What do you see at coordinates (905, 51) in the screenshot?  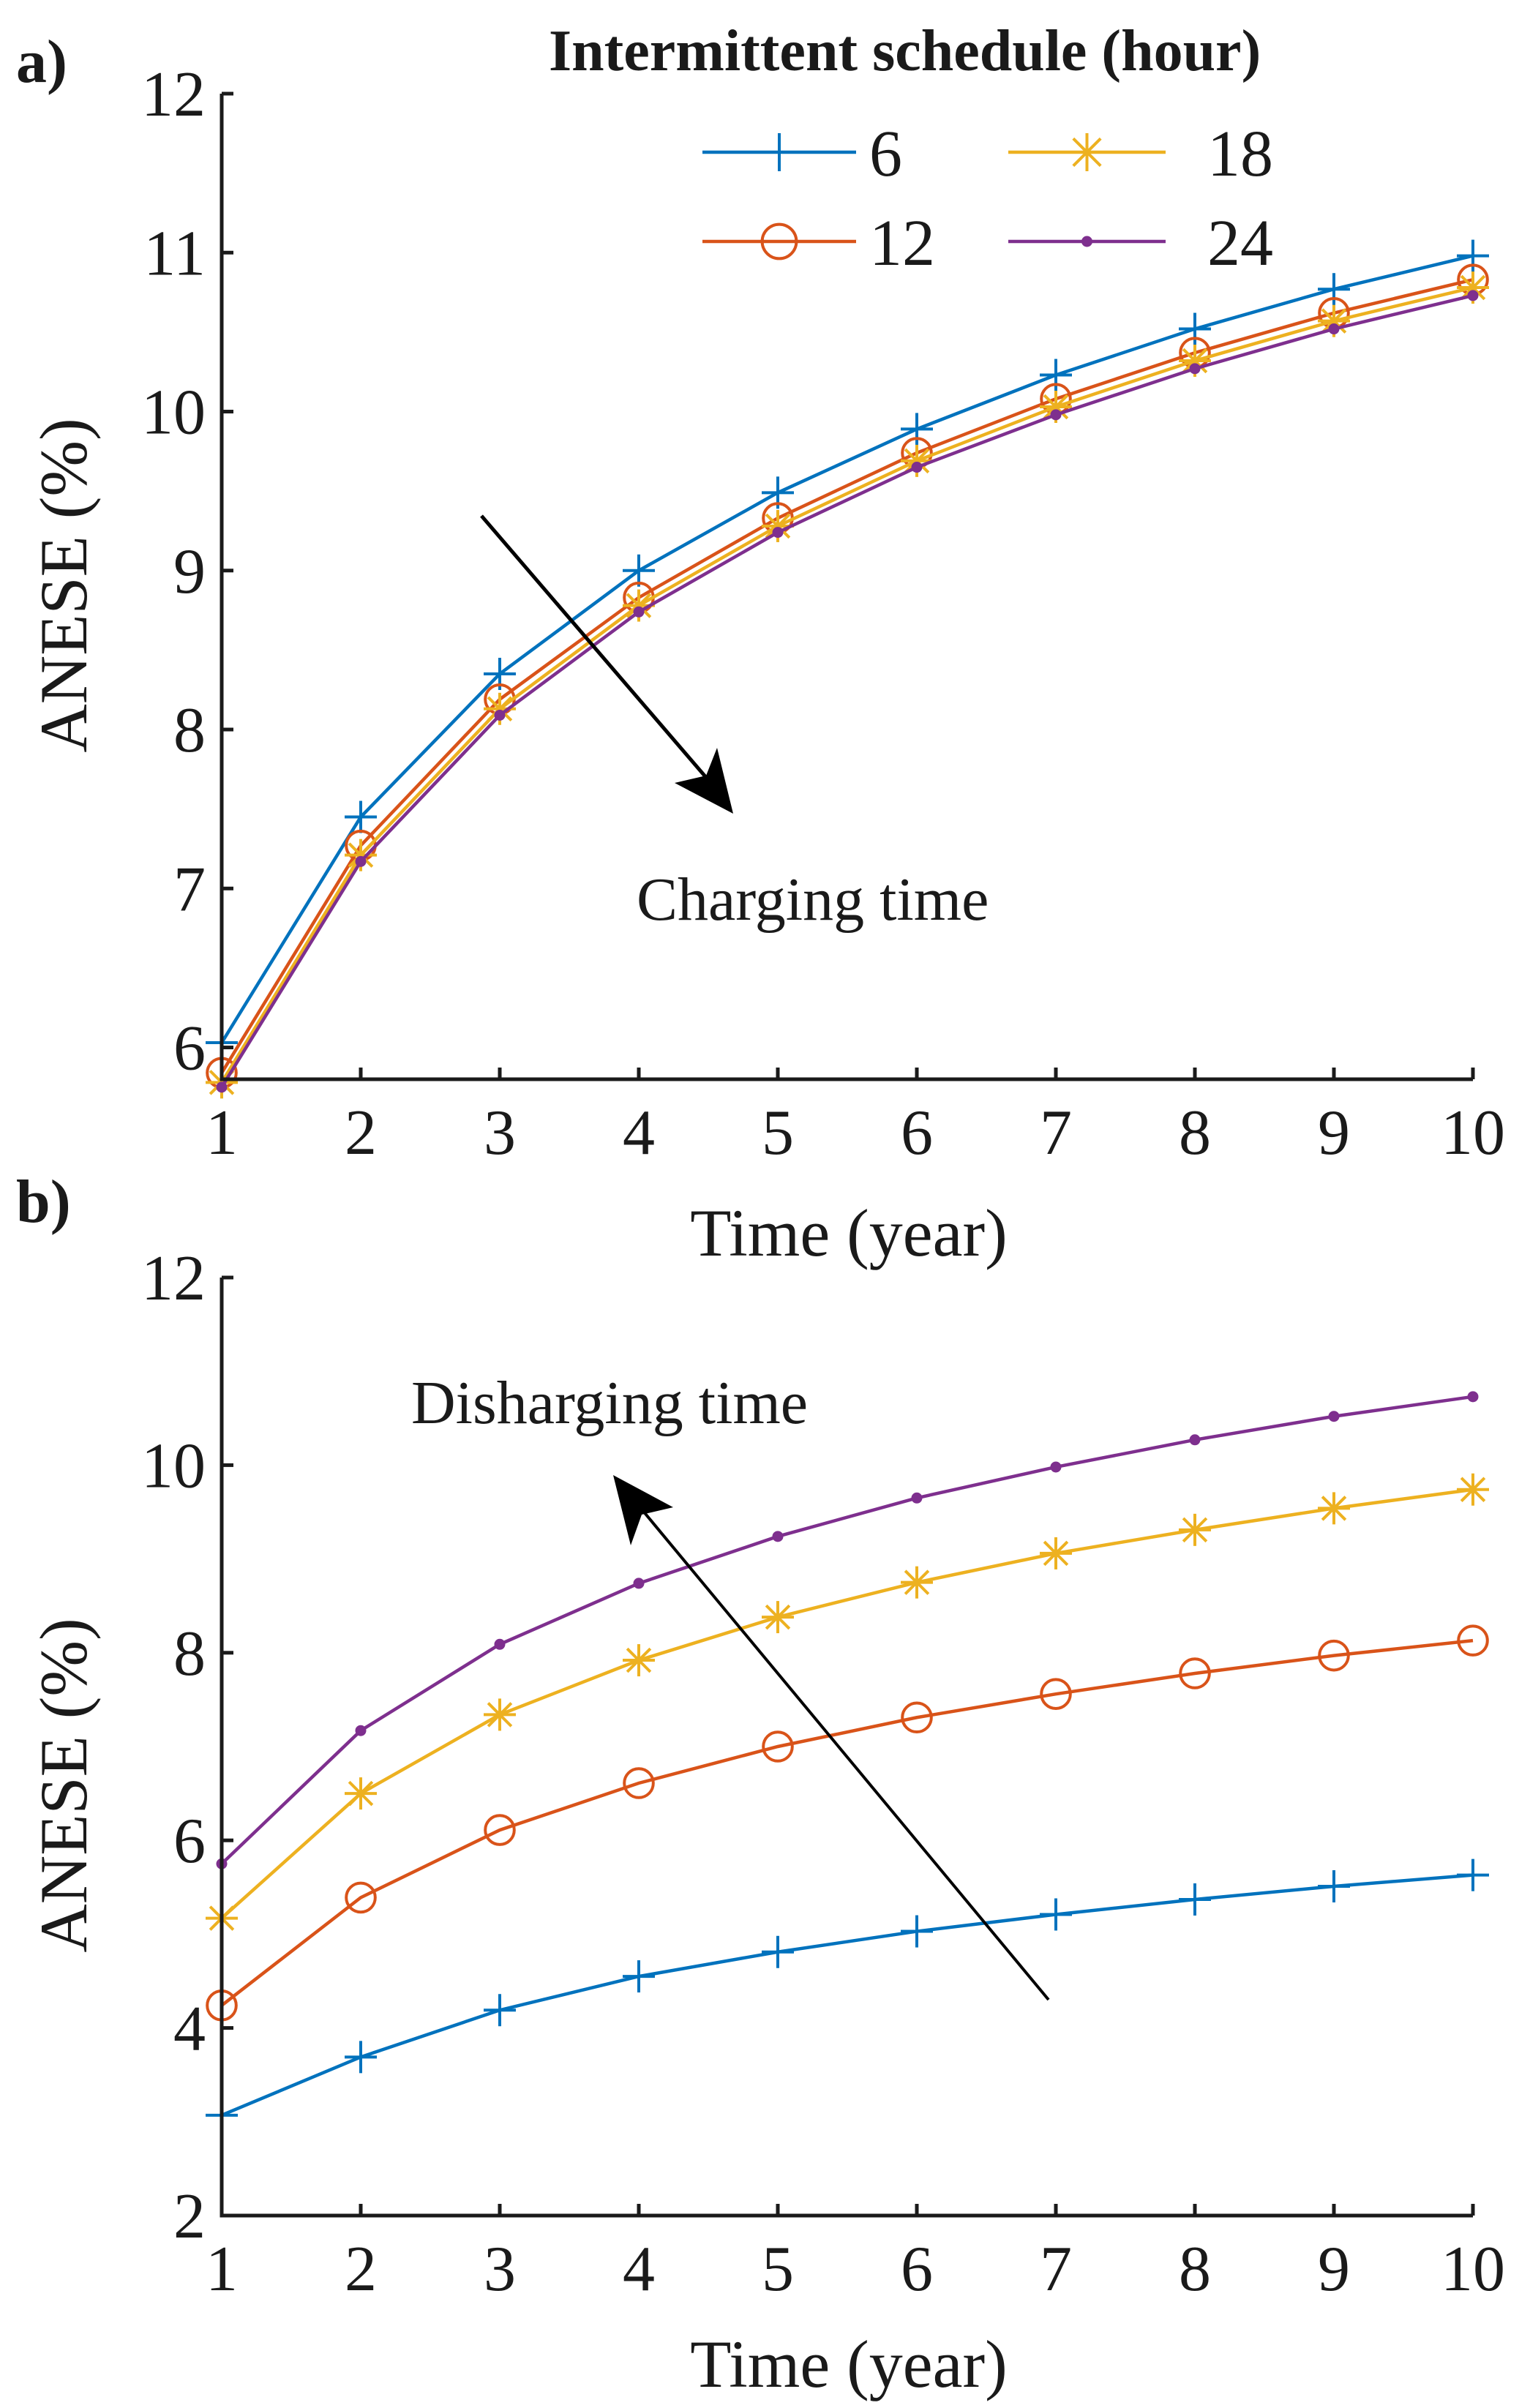 I see `legend-title: Intermittent schedule (hour)` at bounding box center [905, 51].